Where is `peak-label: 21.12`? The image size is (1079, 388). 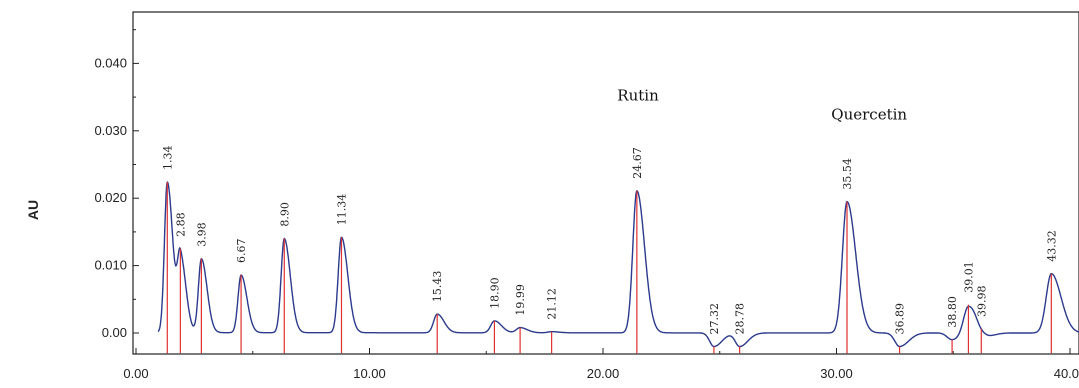 peak-label: 21.12 is located at coordinates (552, 304).